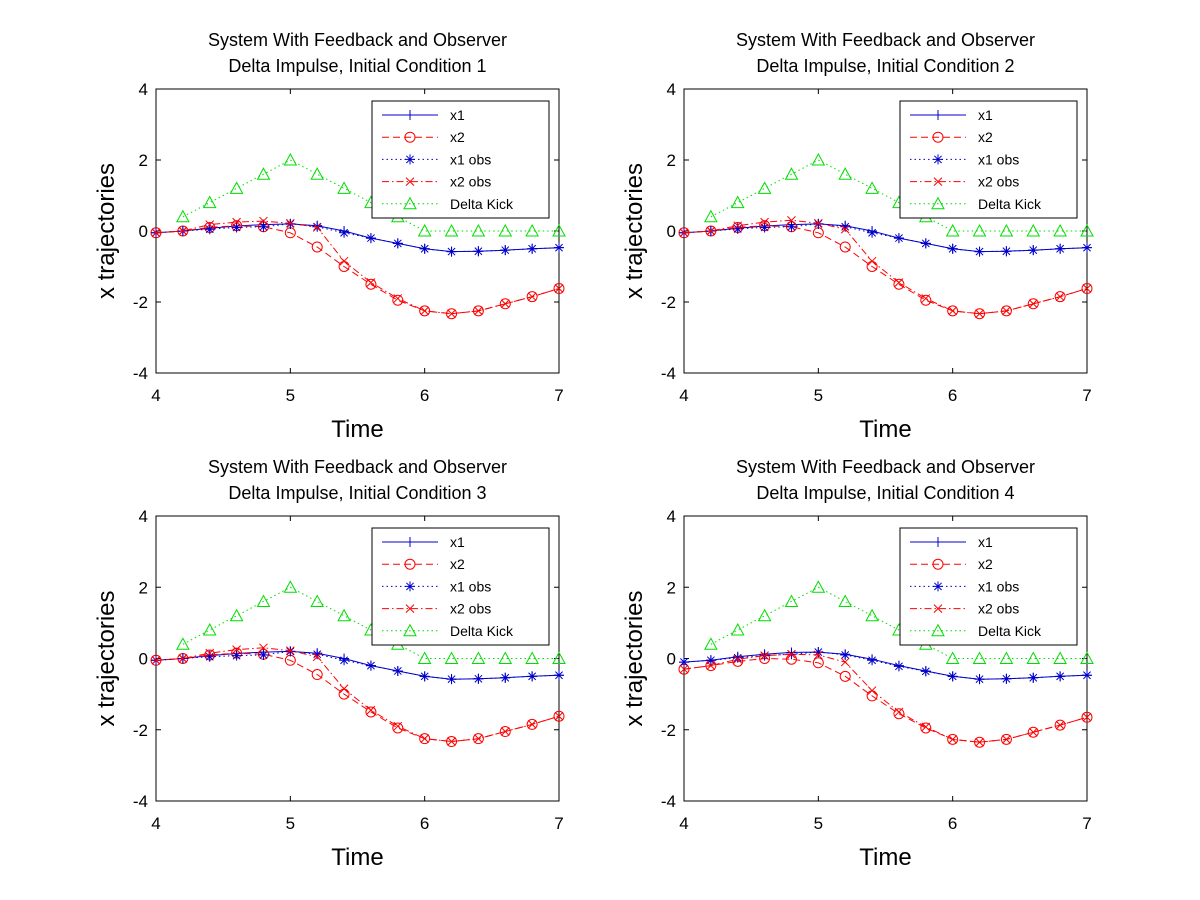 Image resolution: width=1200 pixels, height=900 pixels. What do you see at coordinates (290, 823) in the screenshot?
I see `x-tick-label: 5` at bounding box center [290, 823].